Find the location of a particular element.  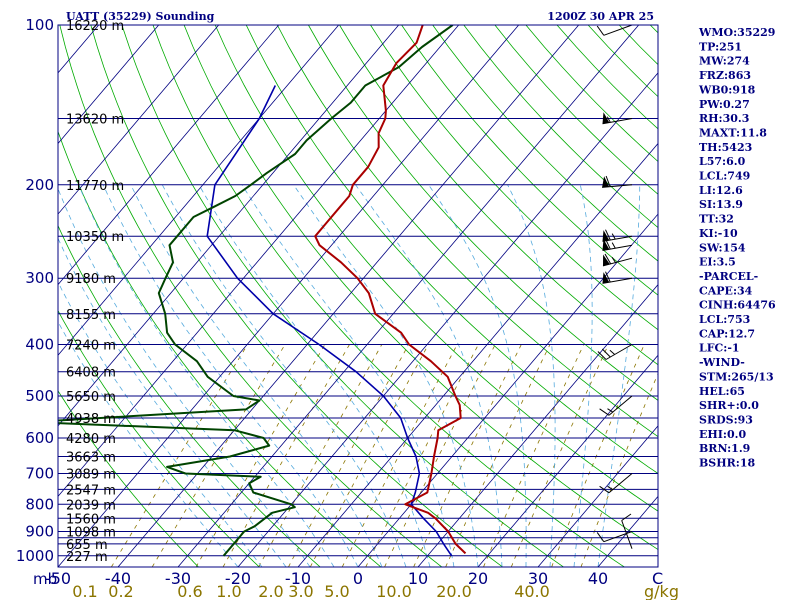

sounding-index-item: MW:274 is located at coordinates (724, 61).